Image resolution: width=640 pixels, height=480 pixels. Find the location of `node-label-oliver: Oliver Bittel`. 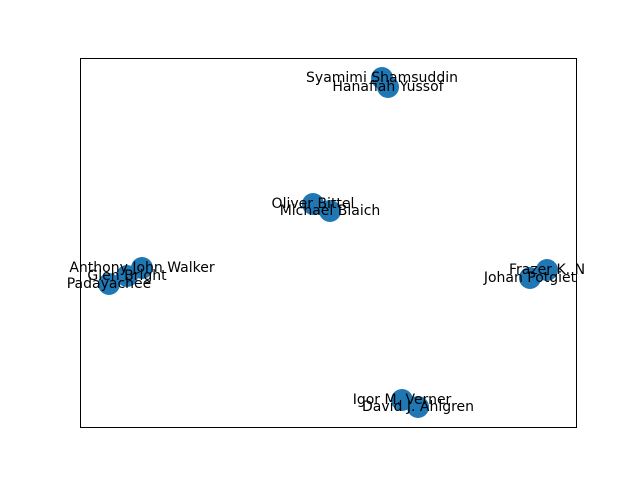

node-label-oliver: Oliver Bittel is located at coordinates (313, 204).